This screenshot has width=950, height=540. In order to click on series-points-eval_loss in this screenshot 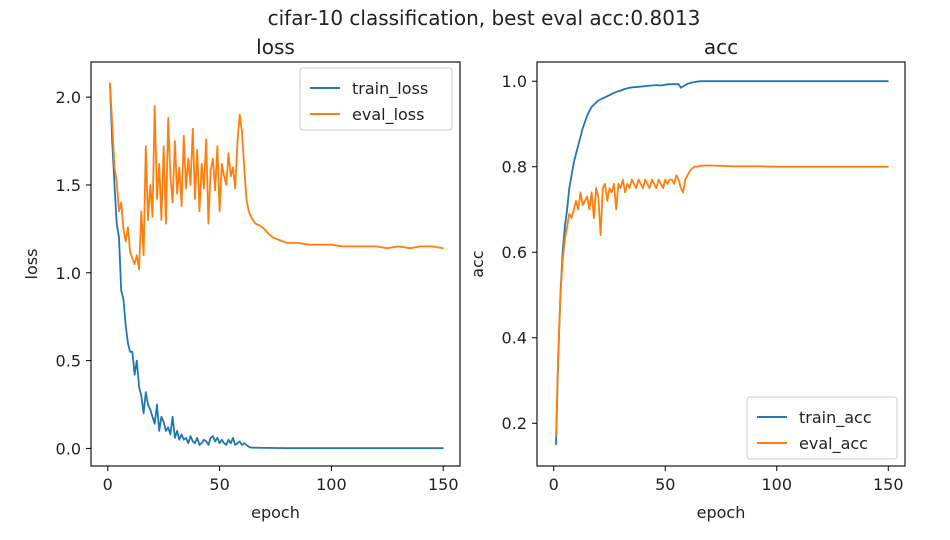, I will do `click(276, 176)`.